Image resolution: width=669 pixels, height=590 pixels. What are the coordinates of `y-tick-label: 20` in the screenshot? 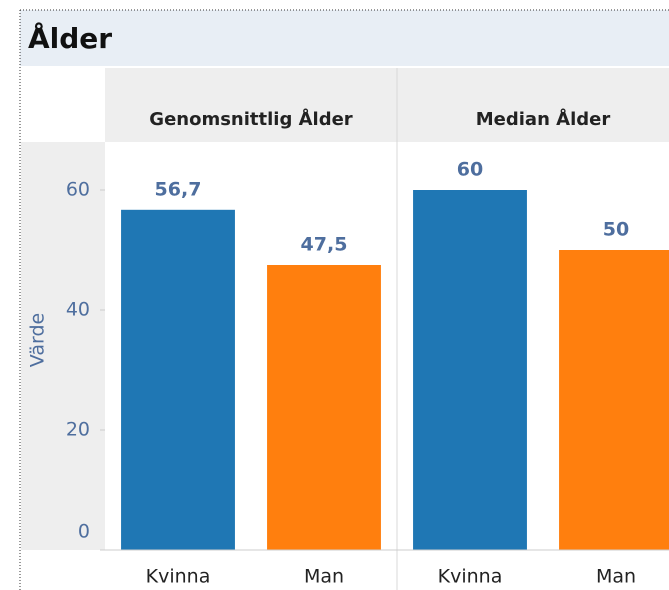 It's located at (78, 430).